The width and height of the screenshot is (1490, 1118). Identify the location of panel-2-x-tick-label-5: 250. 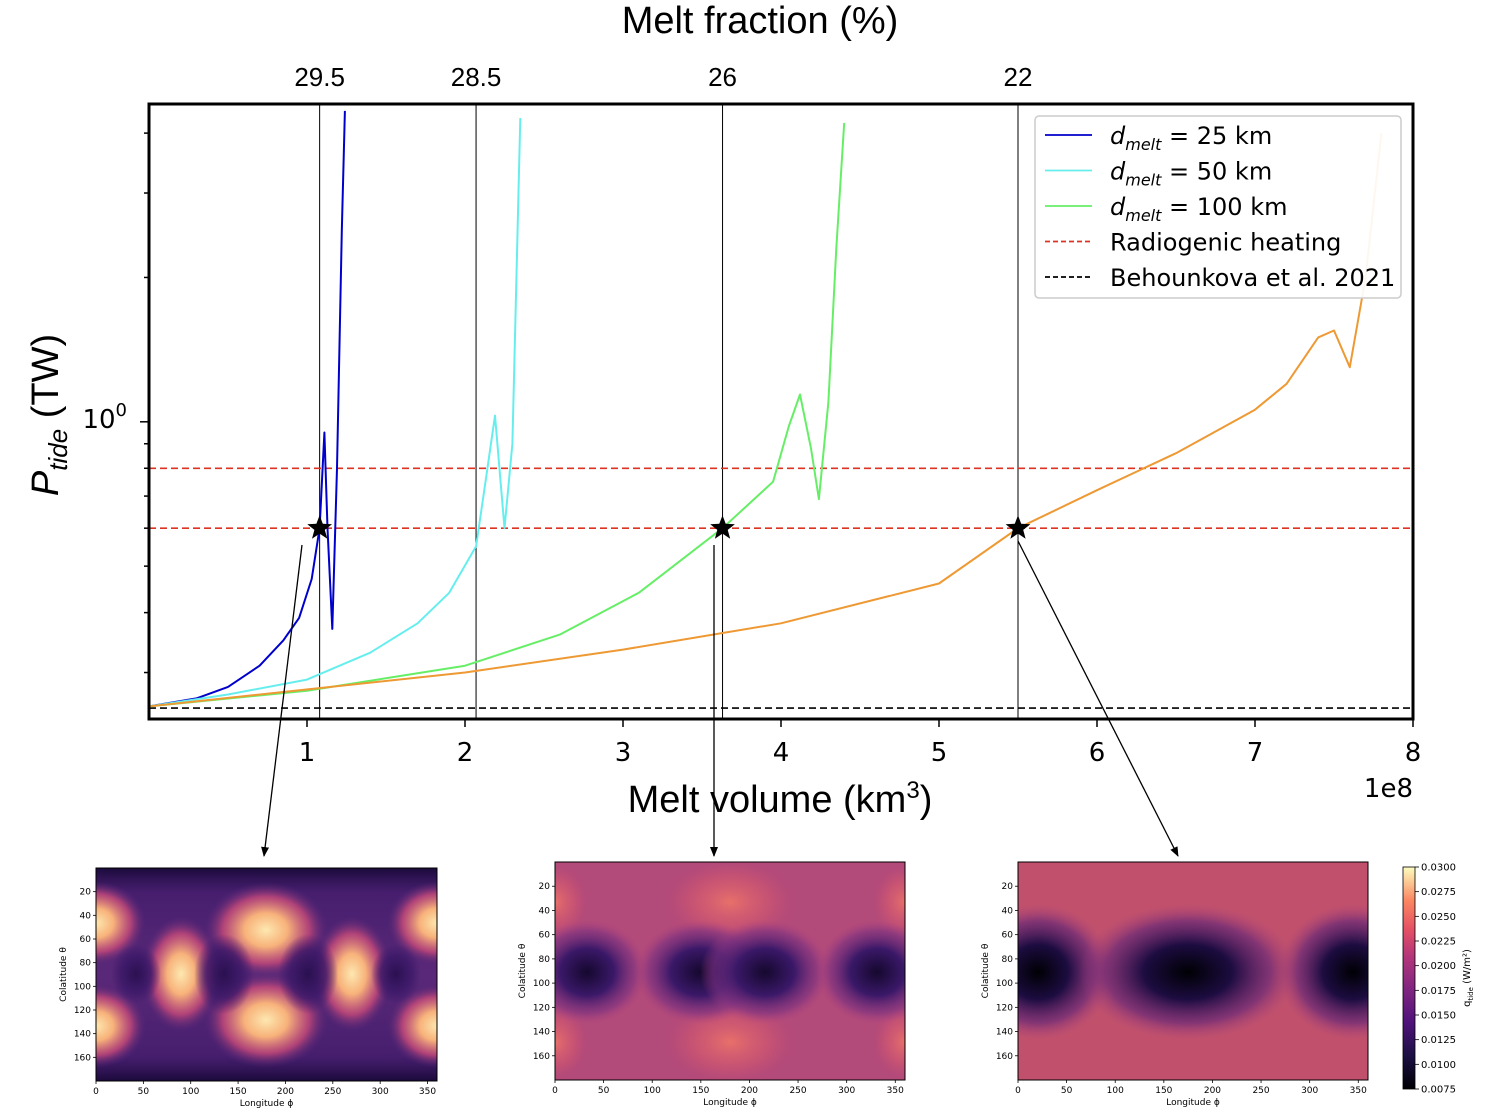
(797, 1091).